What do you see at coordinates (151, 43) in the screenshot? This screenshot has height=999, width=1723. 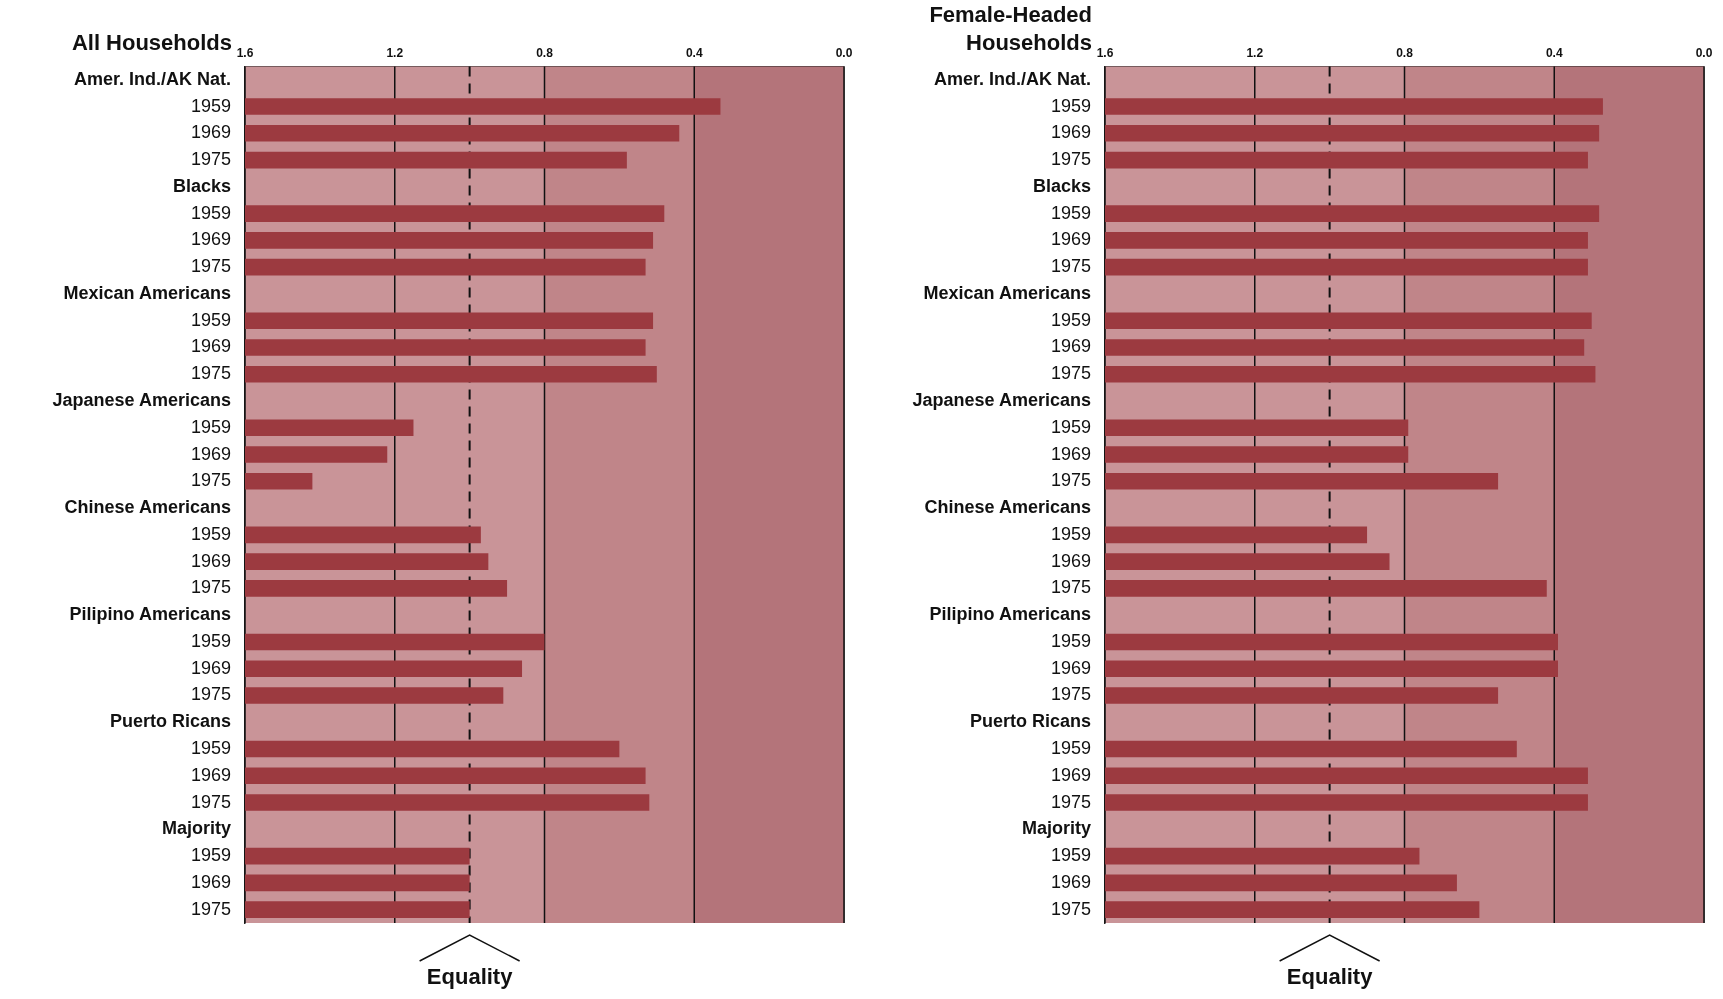 I see `chart-title: All Households` at bounding box center [151, 43].